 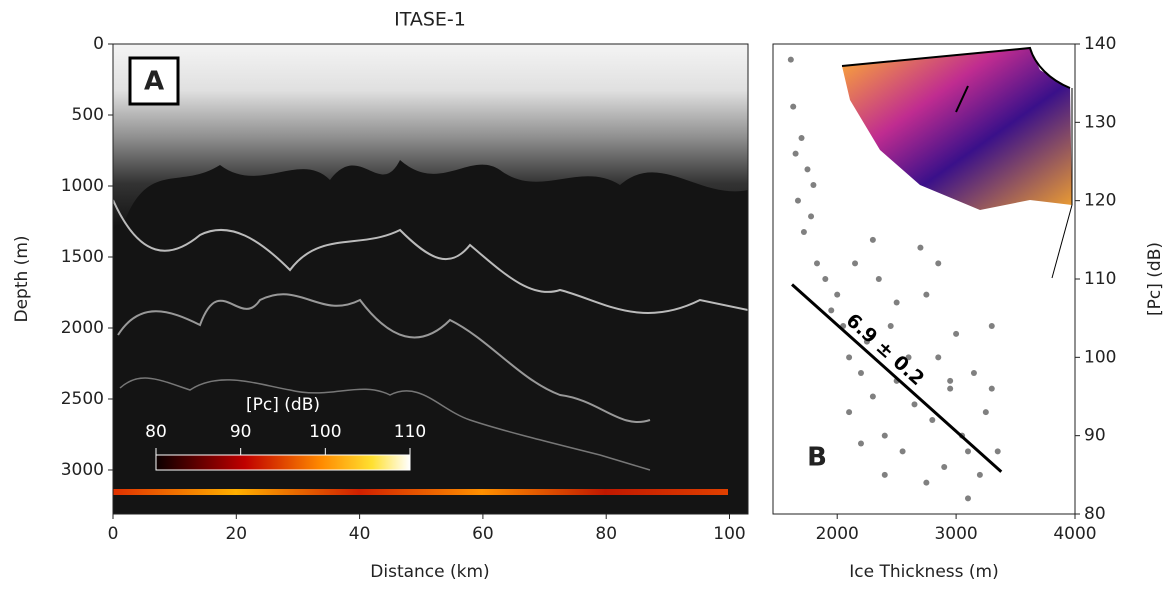 What do you see at coordinates (923, 572) in the screenshot?
I see `x-axis-label: Ice Thickness (m)` at bounding box center [923, 572].